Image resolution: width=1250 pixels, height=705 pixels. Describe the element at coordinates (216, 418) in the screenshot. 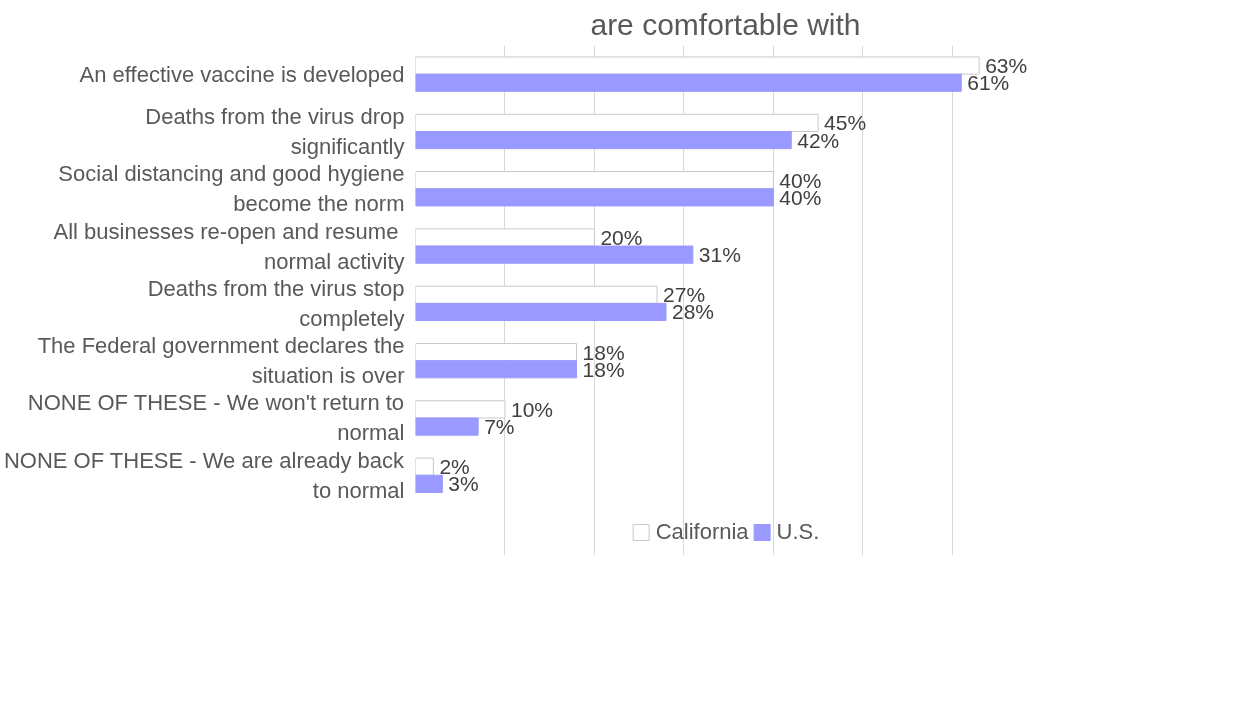

I see `y-tick-label: NONE OF THESE - We won't return to normal` at that location.